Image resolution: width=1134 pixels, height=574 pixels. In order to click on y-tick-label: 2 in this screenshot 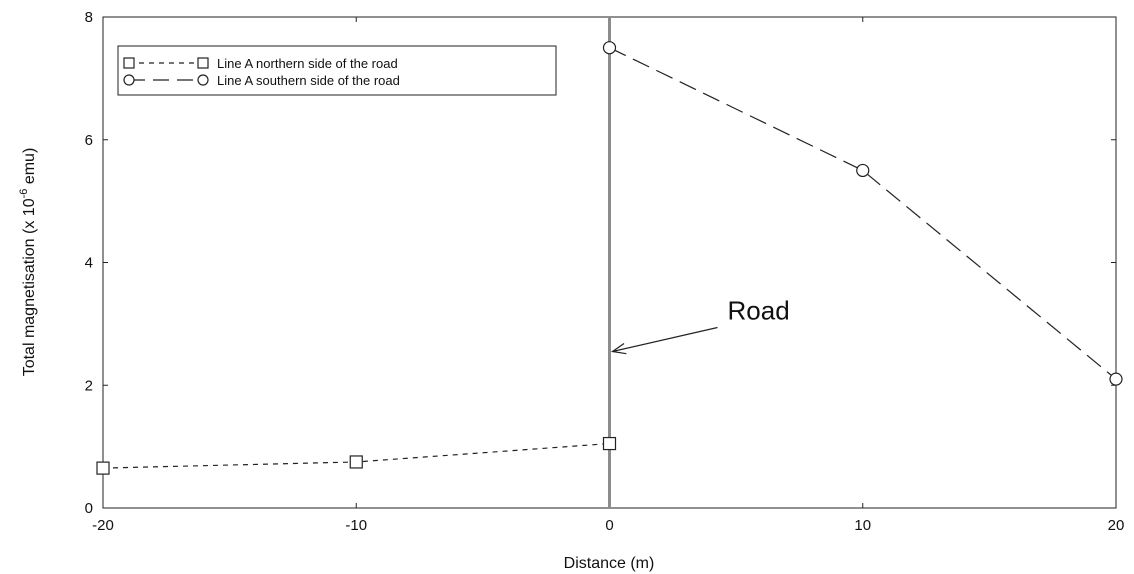, I will do `click(89, 385)`.